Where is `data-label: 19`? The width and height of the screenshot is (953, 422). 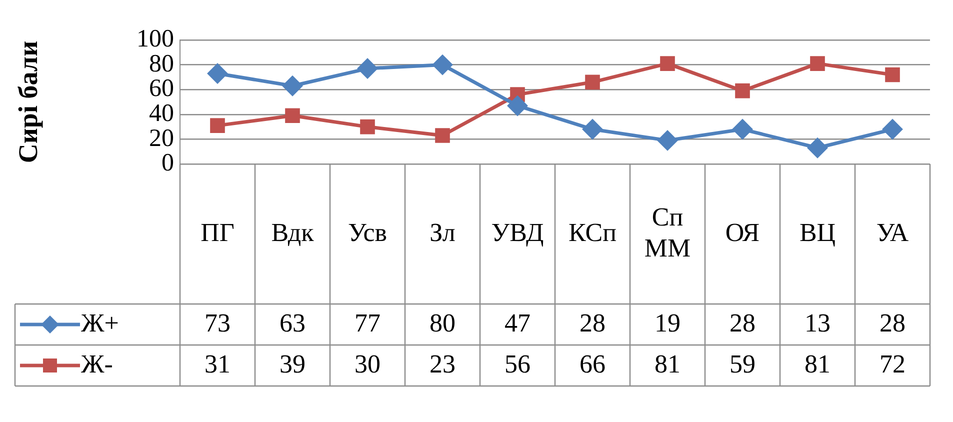 data-label: 19 is located at coordinates (667, 323).